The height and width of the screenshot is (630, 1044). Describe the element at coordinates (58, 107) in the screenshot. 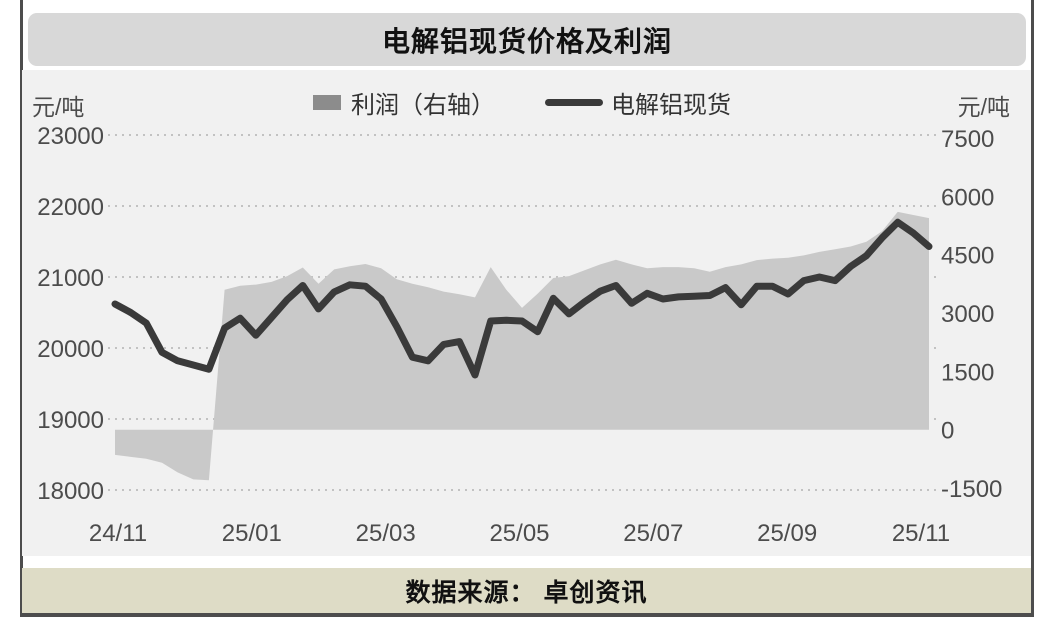

I see `left-axis-unit: 元/吨` at that location.